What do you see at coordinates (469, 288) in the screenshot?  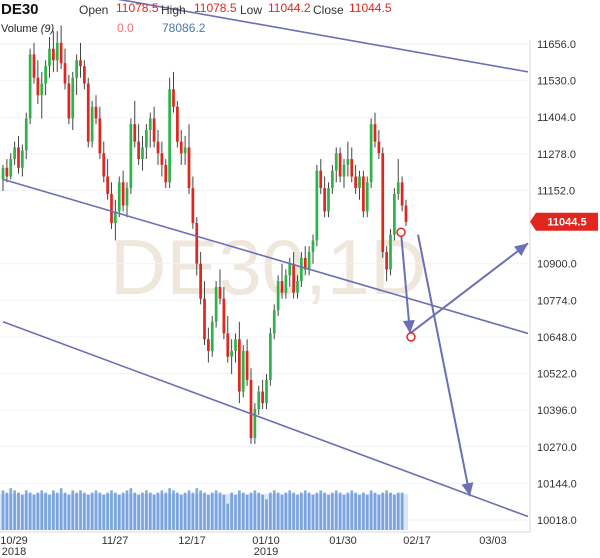 I see `projection-arrow-line` at bounding box center [469, 288].